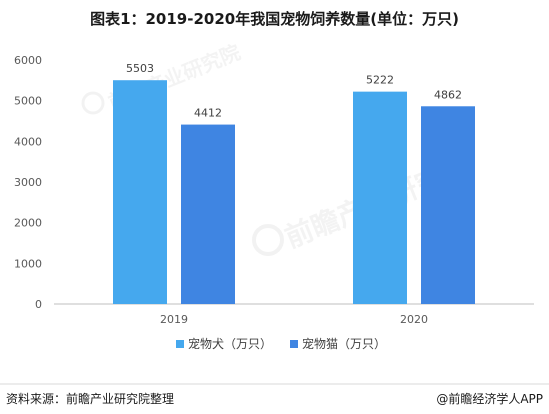 The height and width of the screenshot is (414, 549). I want to click on legend-label-dog: 宠物犬（万只）, so click(230, 343).